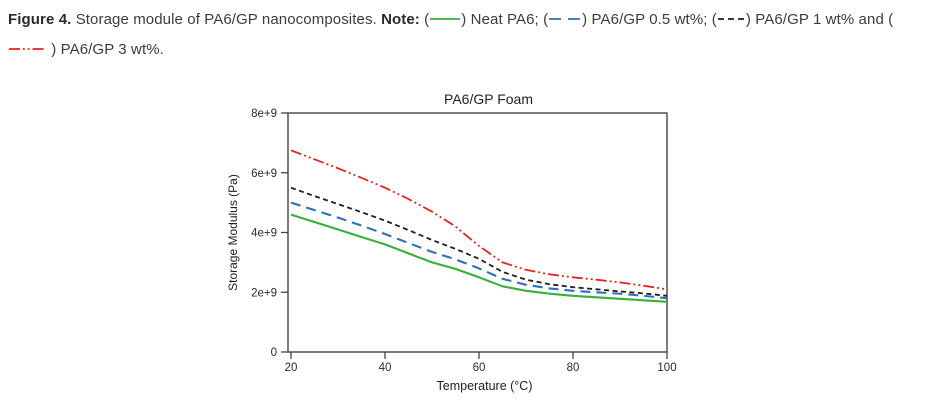  I want to click on x-tick-label: 40, so click(385, 368).